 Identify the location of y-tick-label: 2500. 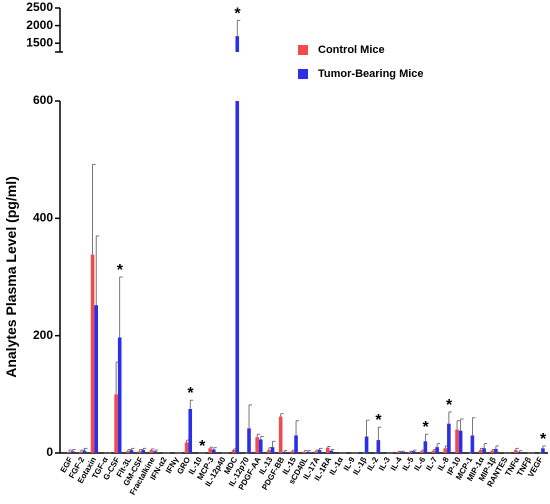
(39, 7).